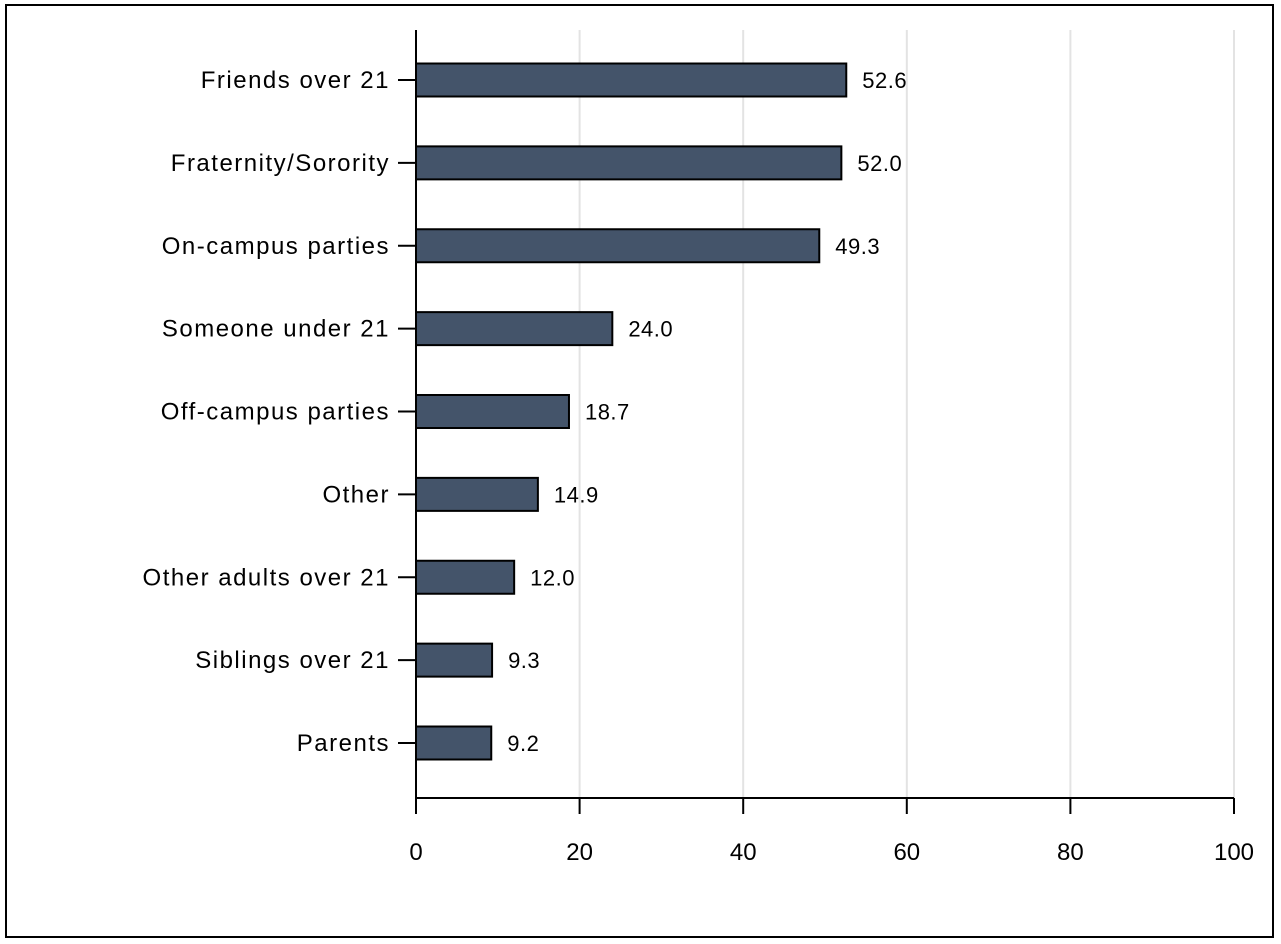 This screenshot has height=944, width=1281. Describe the element at coordinates (343, 743) in the screenshot. I see `category-label: Parents` at that location.